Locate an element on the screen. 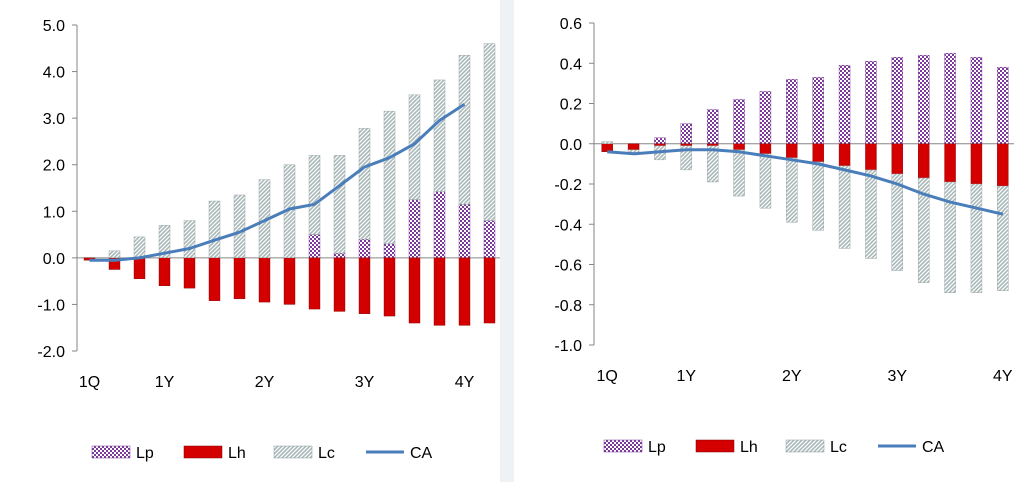  x-tick-label: 4Y is located at coordinates (465, 382).